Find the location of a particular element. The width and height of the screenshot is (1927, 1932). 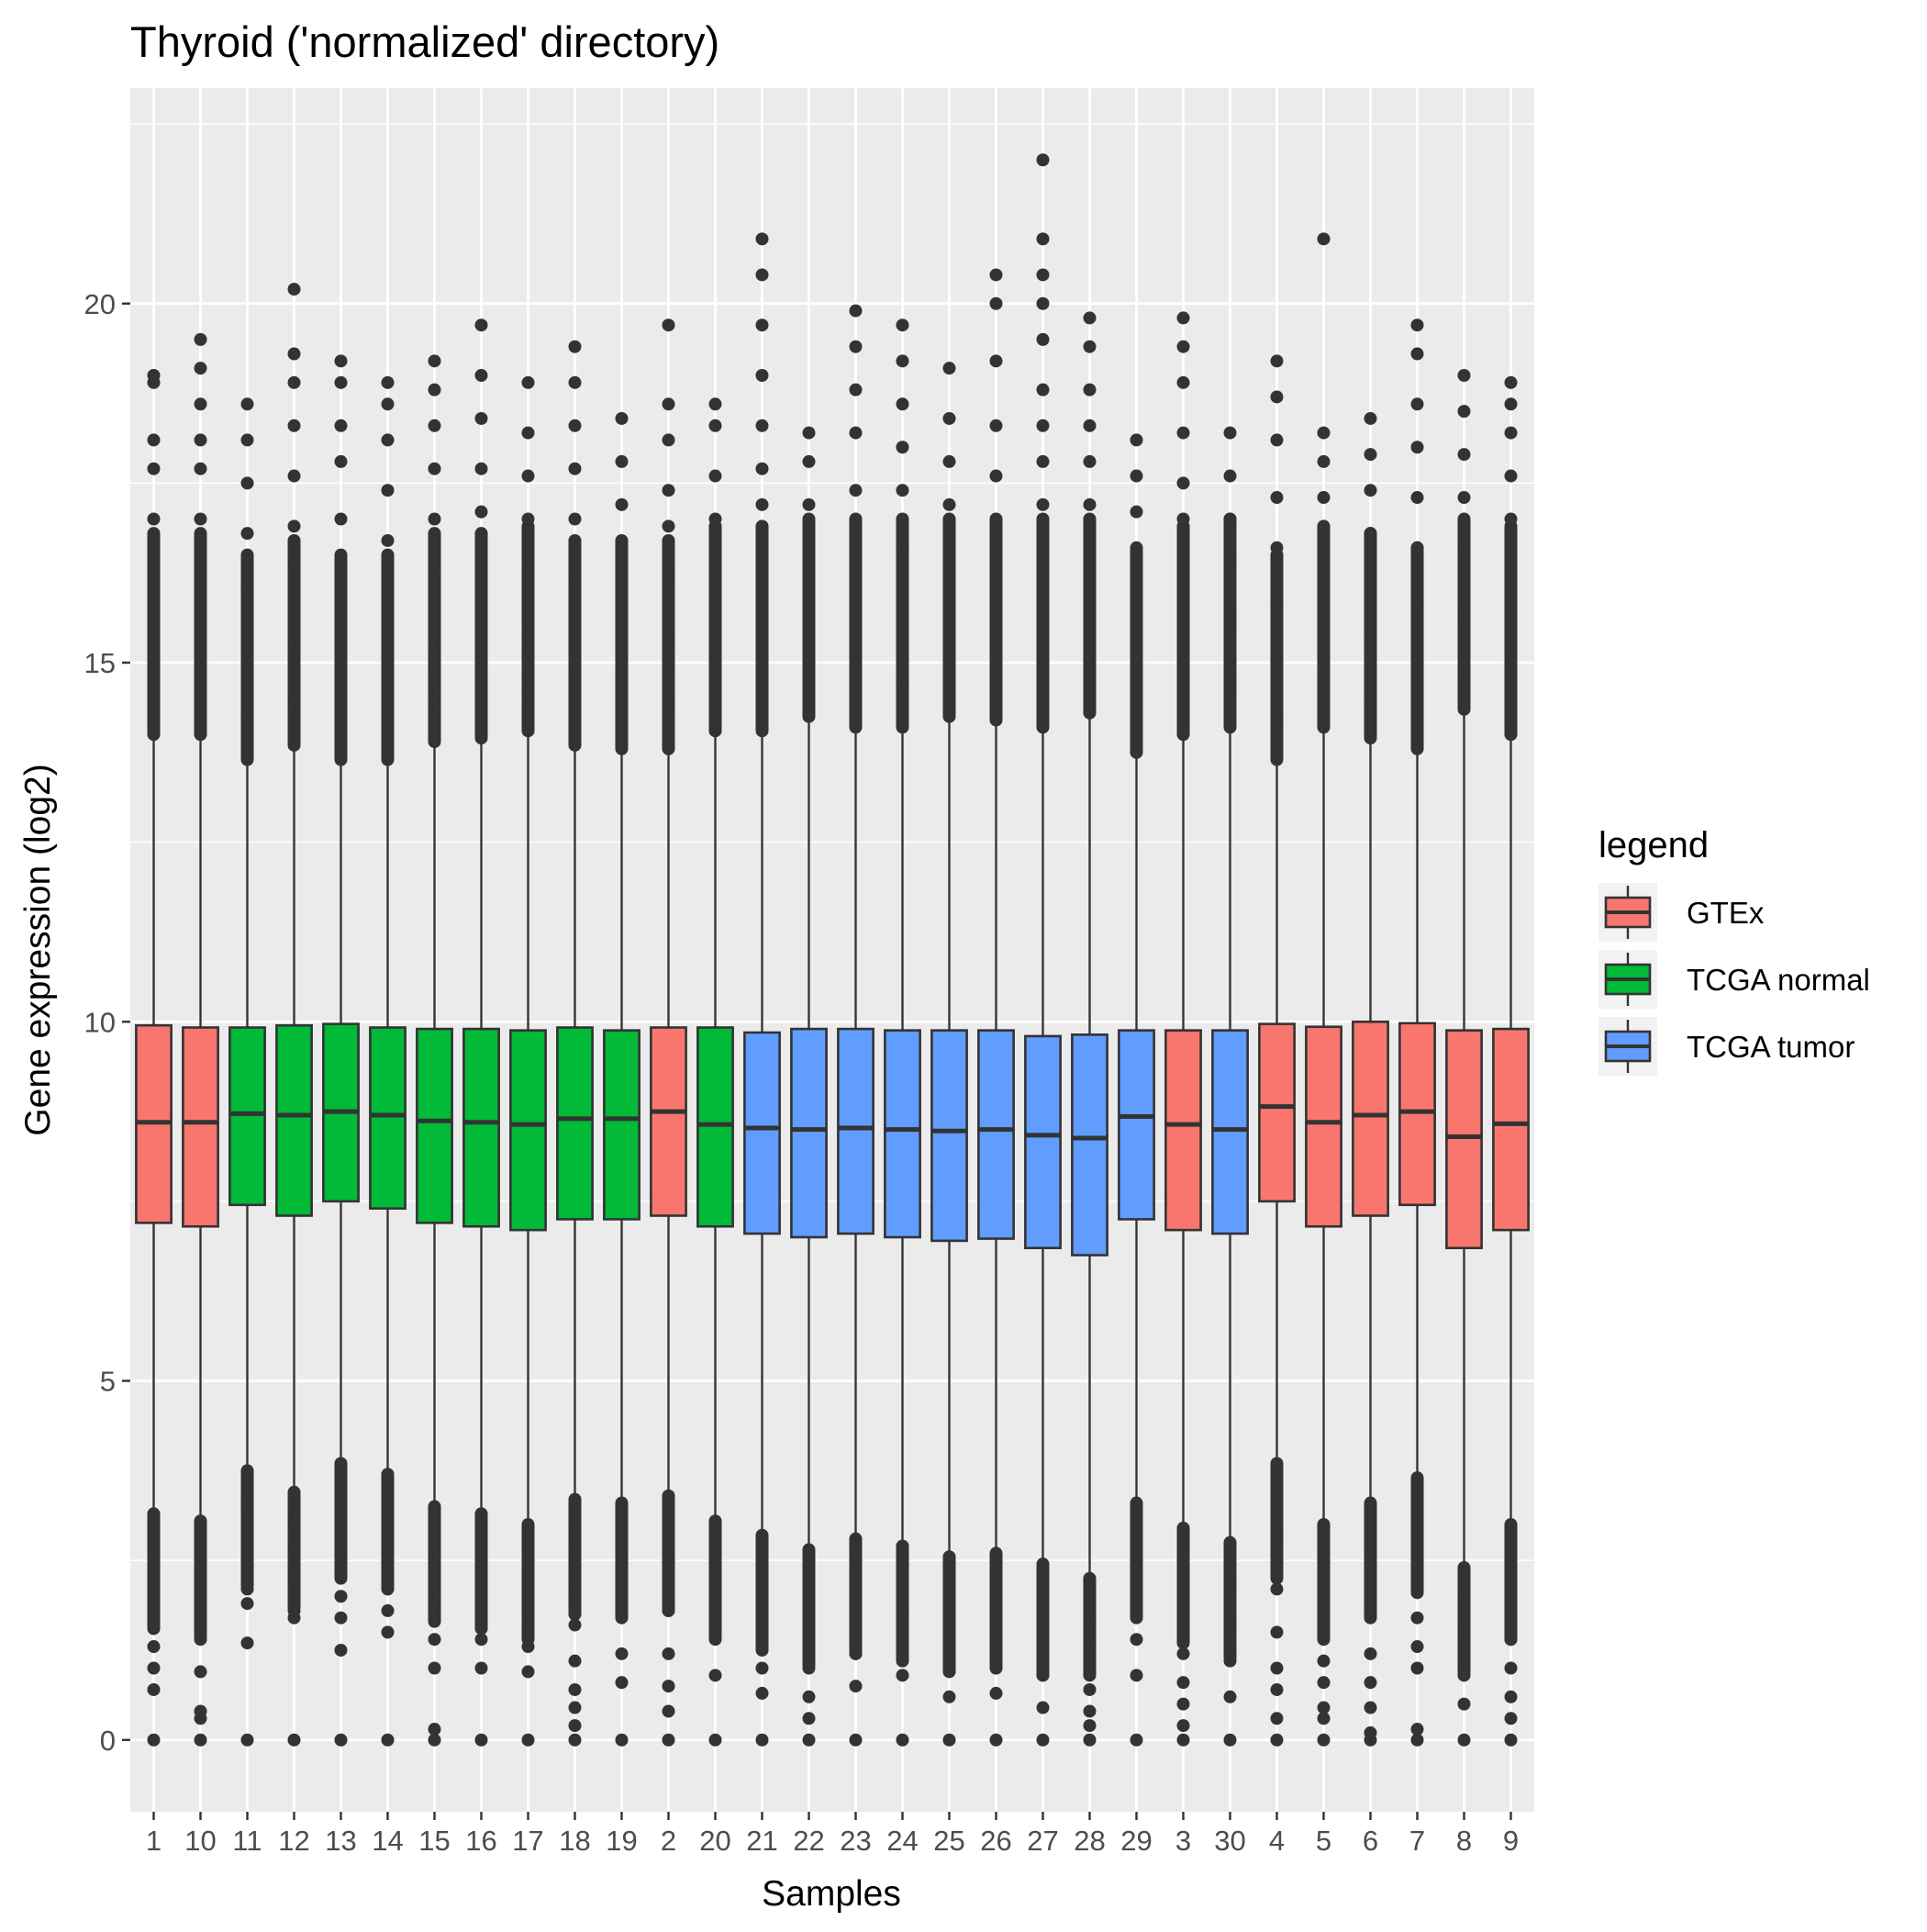

legend-label: TCGA tumor is located at coordinates (1771, 1047).